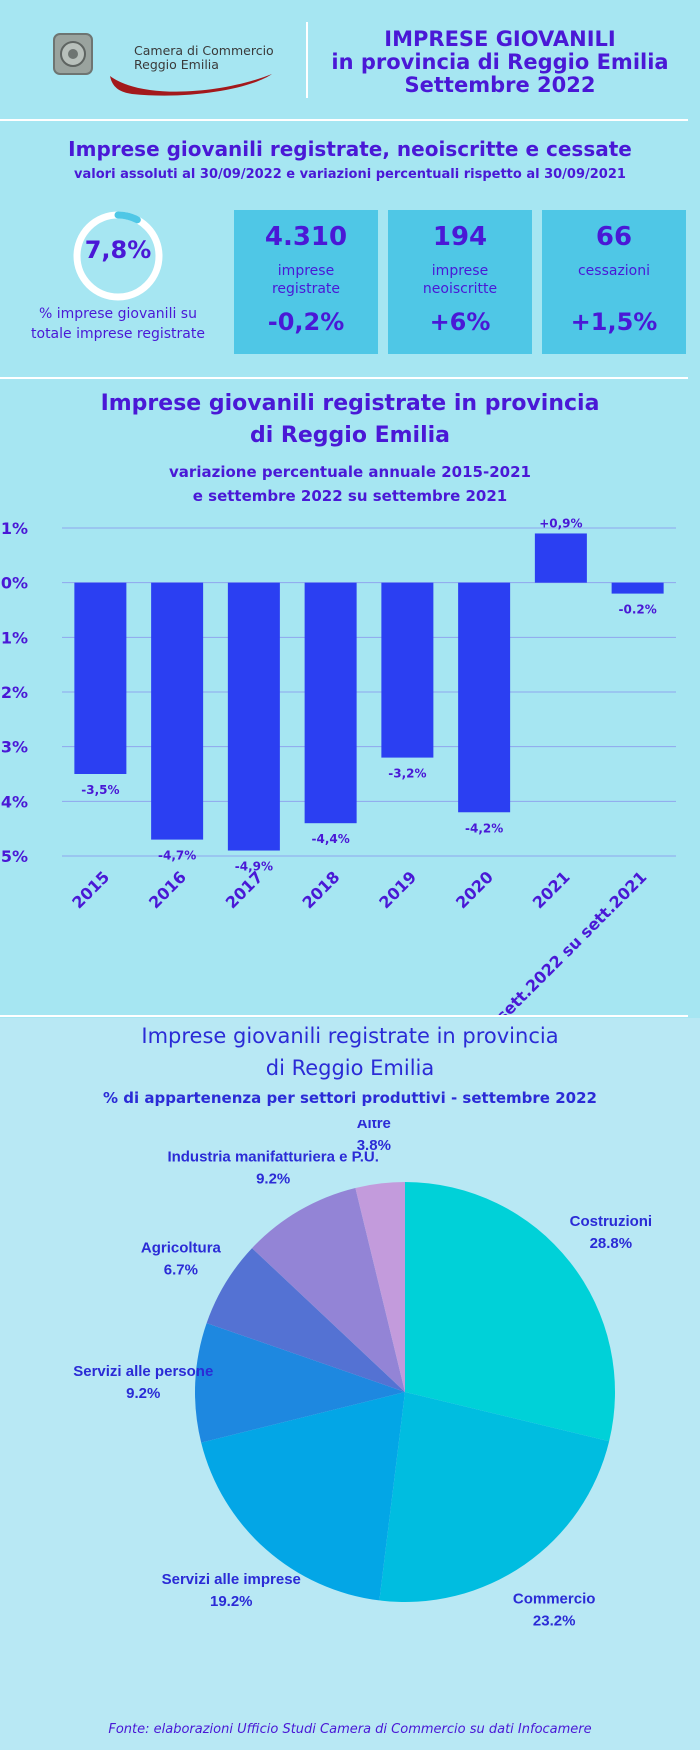  I want to click on kpi-box-cessazioni: 66 cessazioni +1,5%, so click(614, 282).